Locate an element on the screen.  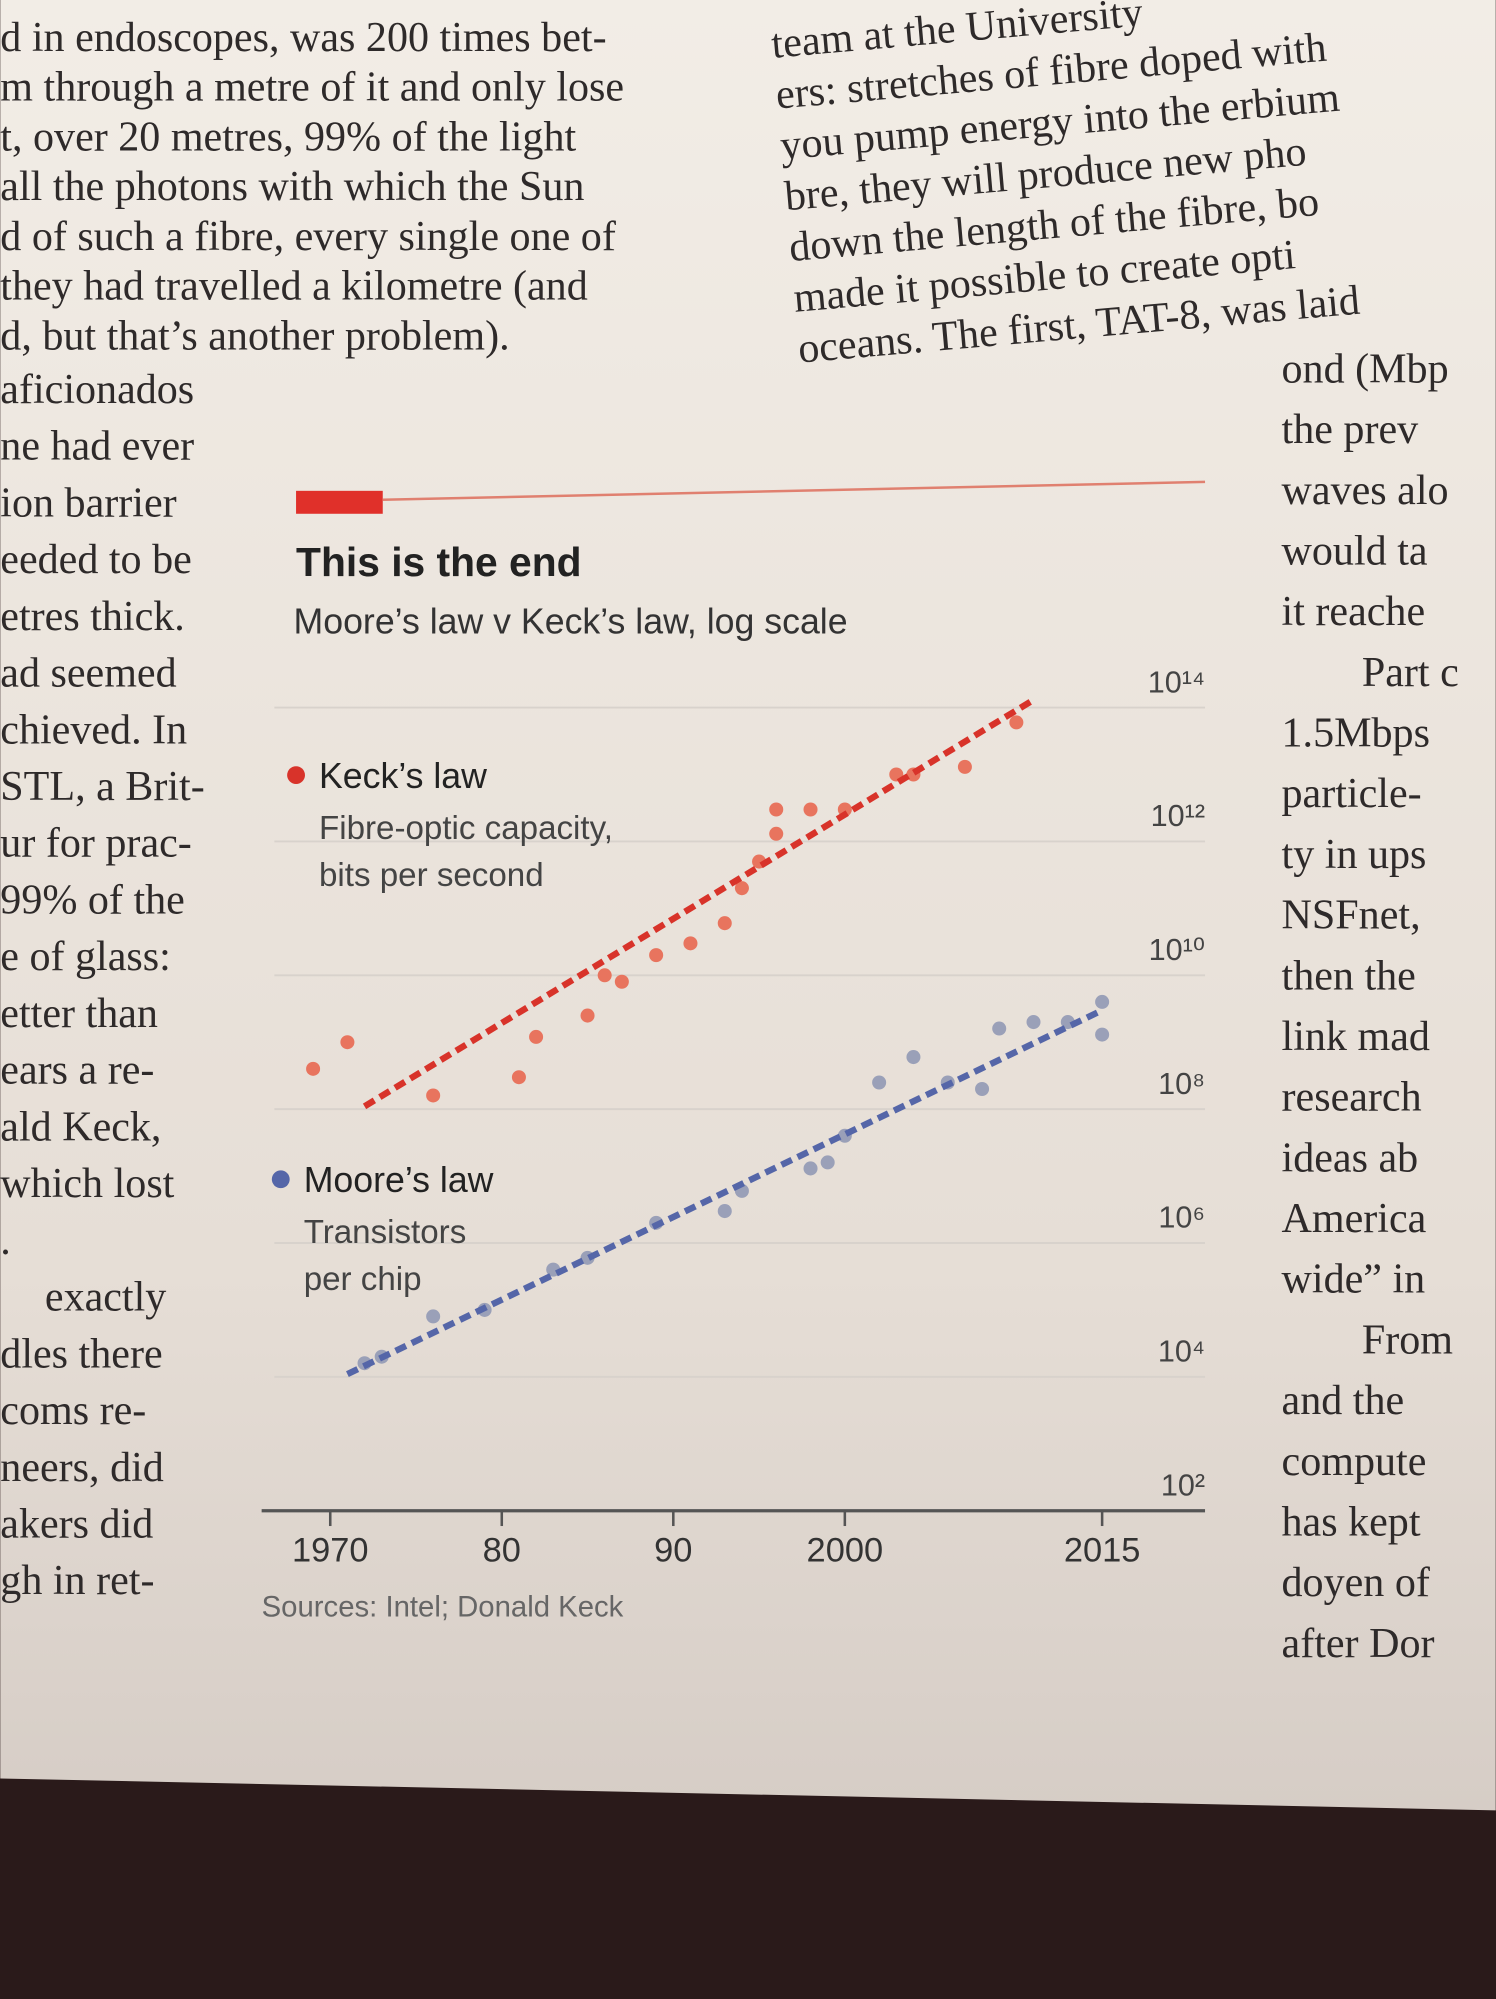
body-line: particle- is located at coordinates (1352, 794).